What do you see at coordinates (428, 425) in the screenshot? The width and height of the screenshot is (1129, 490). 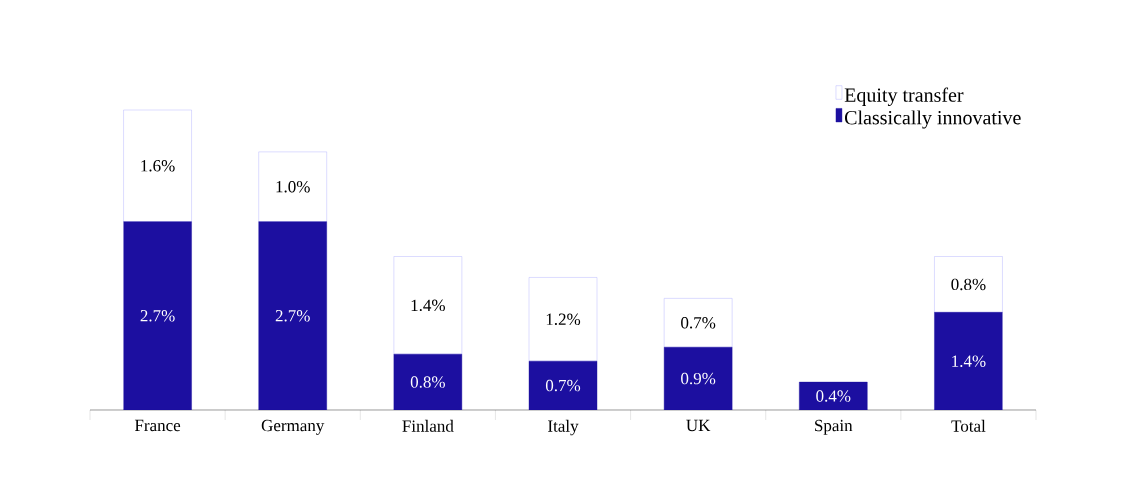 I see `x-tick-label: Finland` at bounding box center [428, 425].